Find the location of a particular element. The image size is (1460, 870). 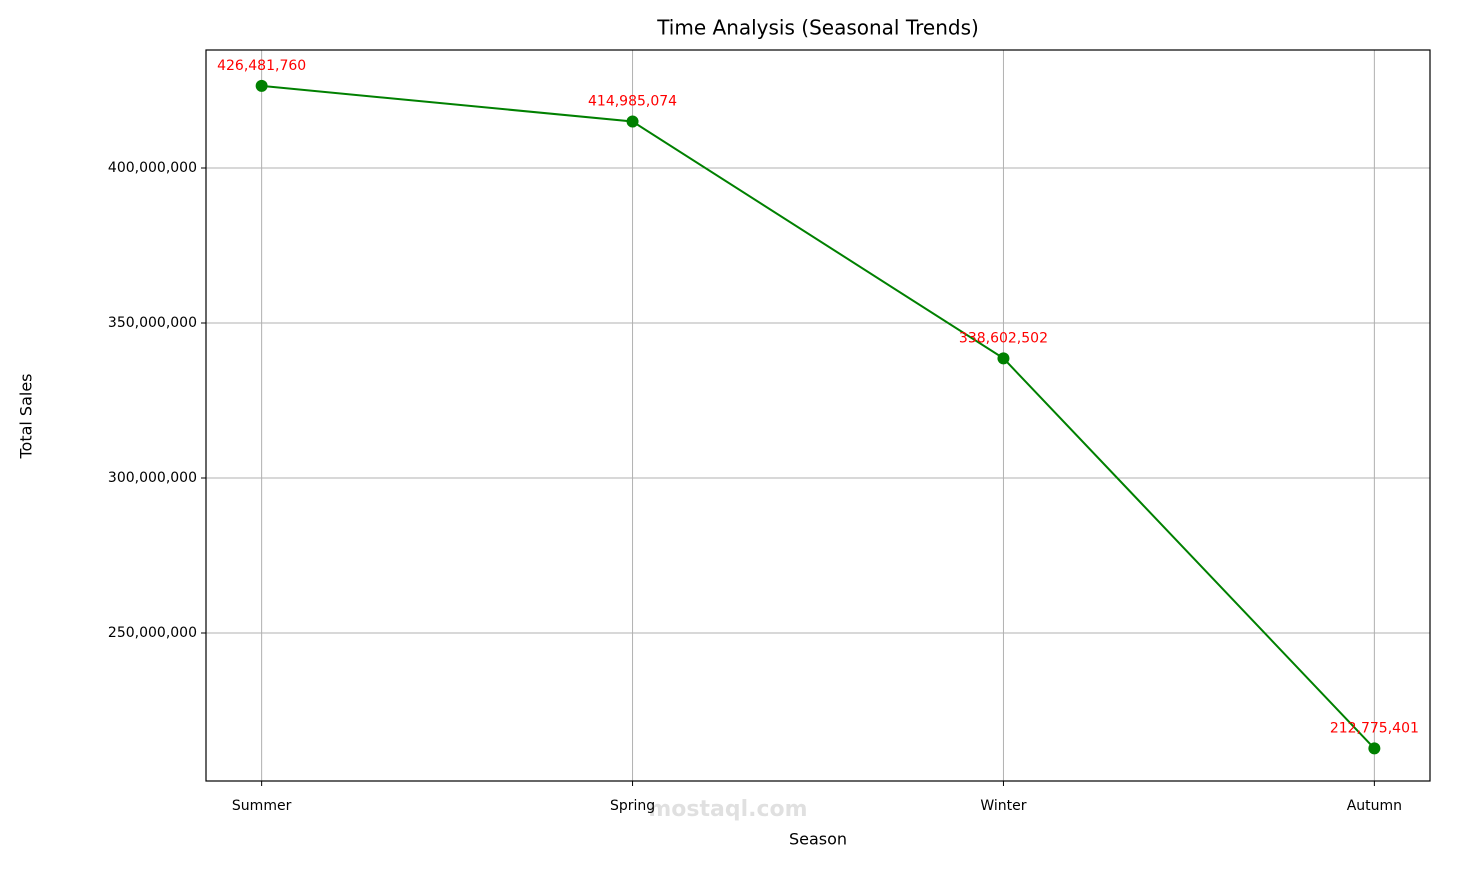

y-tick-label: 400,000,000 is located at coordinates (152, 168).